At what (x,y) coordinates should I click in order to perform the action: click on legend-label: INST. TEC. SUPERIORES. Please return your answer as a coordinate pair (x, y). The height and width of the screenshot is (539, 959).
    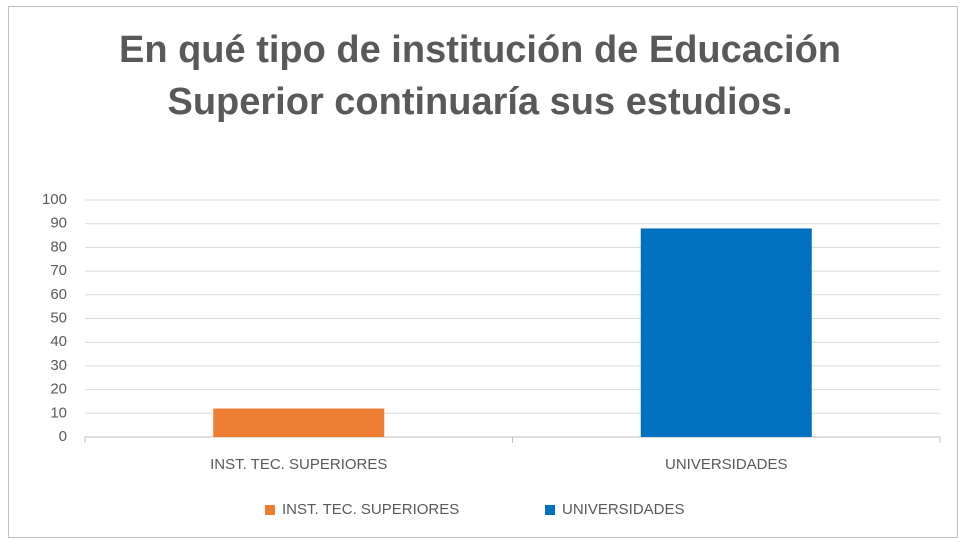
    Looking at the image, I should click on (370, 509).